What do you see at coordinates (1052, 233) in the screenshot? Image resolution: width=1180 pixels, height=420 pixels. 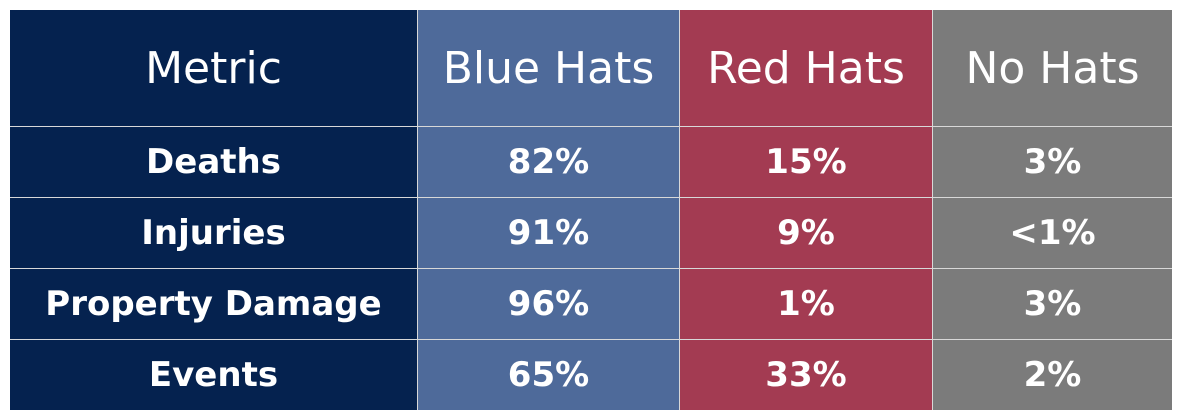 I see `table-cell: <1%` at bounding box center [1052, 233].